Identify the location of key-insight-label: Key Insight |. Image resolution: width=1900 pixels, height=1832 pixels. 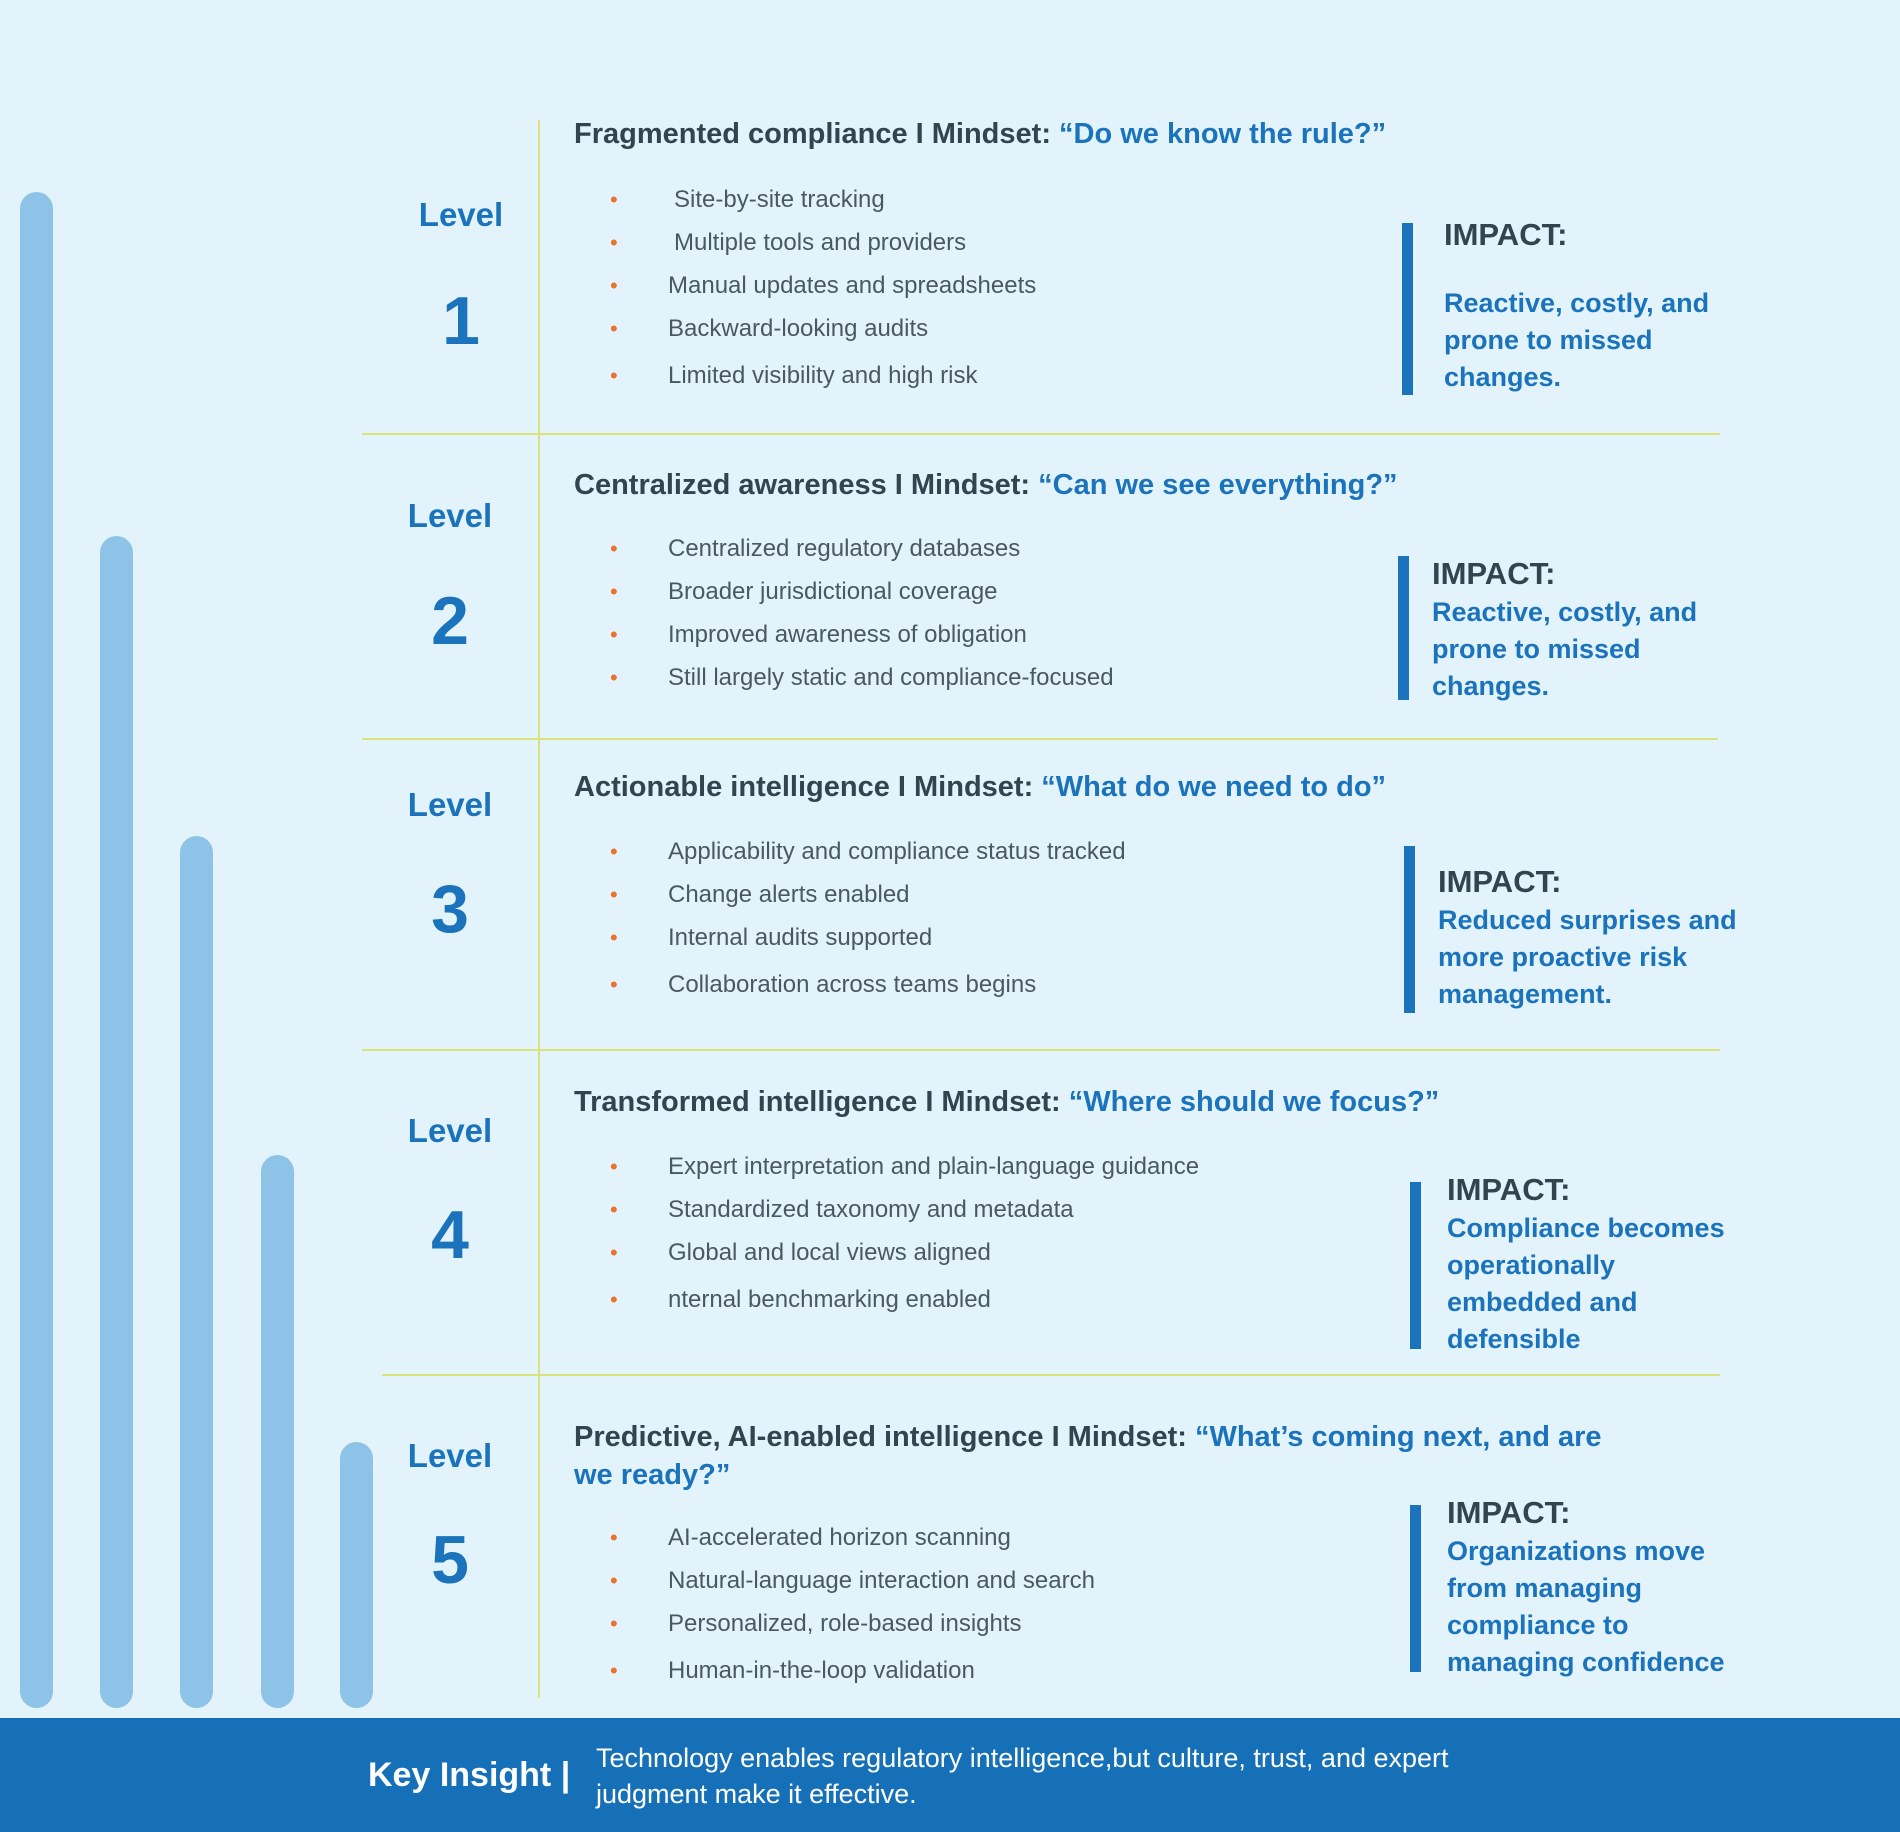
(469, 1775).